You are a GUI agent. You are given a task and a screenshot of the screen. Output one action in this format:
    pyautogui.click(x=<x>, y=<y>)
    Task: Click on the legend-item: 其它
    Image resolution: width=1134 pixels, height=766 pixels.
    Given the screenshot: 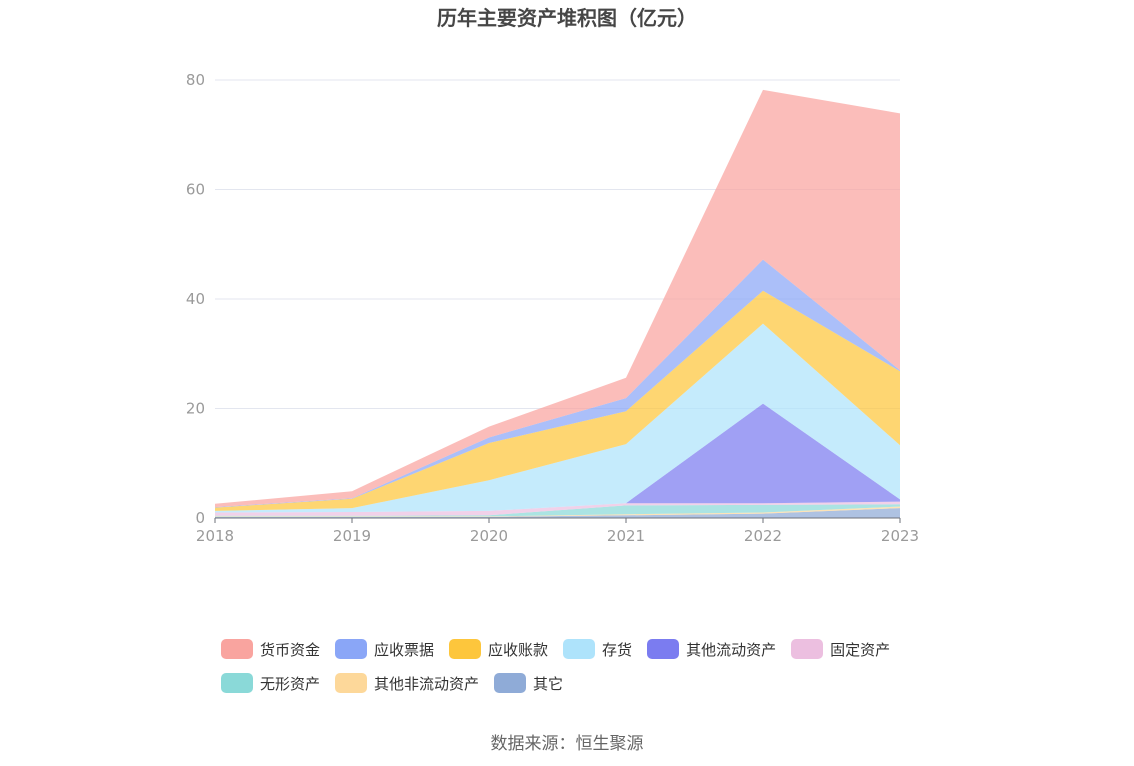 What is the action you would take?
    pyautogui.click(x=528, y=683)
    